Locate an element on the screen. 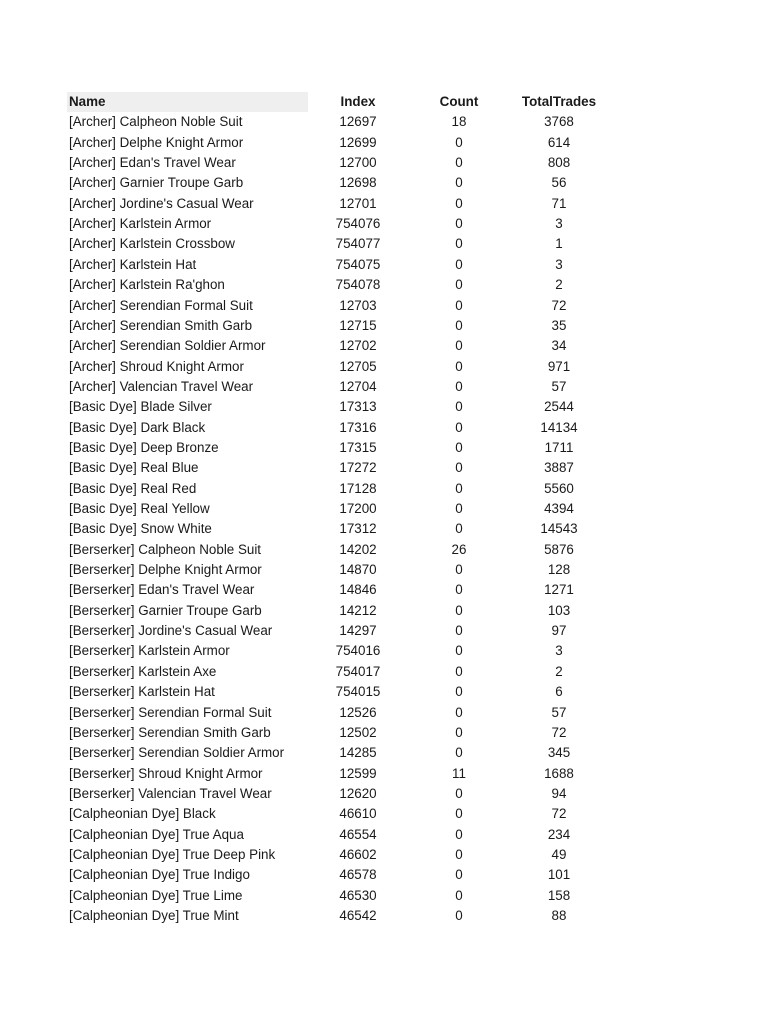 The height and width of the screenshot is (1024, 768). cell-name: [Berserker] Delphe Knight Armor is located at coordinates (165, 570).